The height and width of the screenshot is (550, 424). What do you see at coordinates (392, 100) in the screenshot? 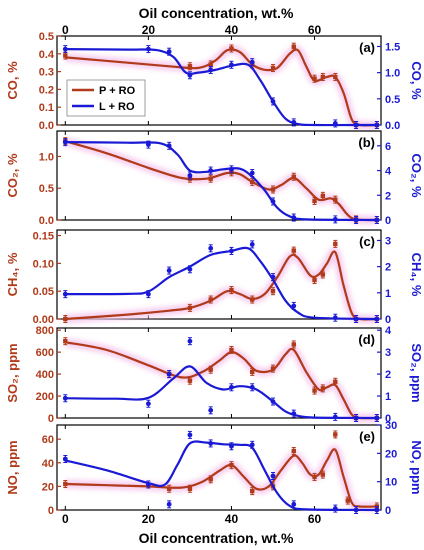
I see `right-tick-label: 0.5` at bounding box center [392, 100].